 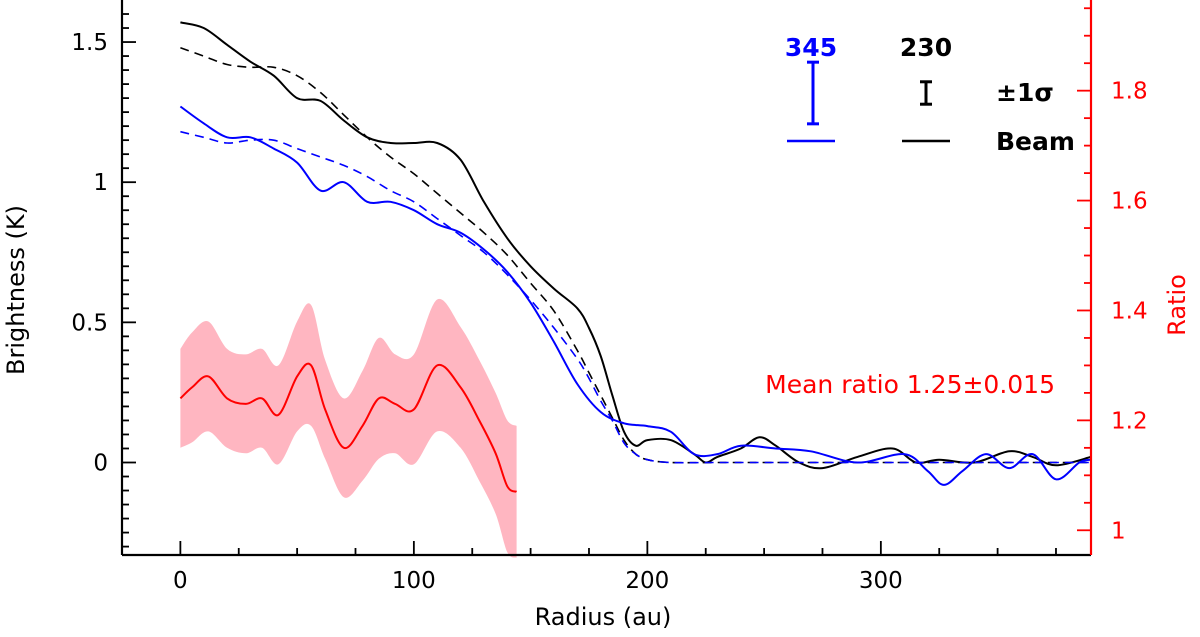 I want to click on legend-beam-label: Beam, so click(x=1035, y=141).